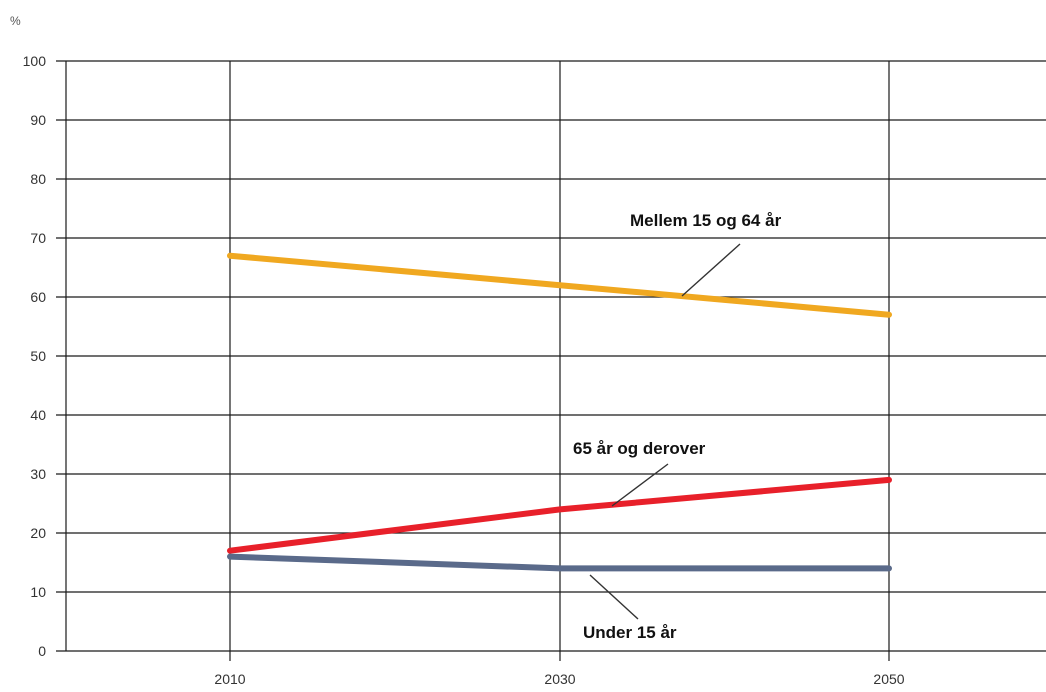 The width and height of the screenshot is (1046, 692). I want to click on y-unit-label: %, so click(15, 21).